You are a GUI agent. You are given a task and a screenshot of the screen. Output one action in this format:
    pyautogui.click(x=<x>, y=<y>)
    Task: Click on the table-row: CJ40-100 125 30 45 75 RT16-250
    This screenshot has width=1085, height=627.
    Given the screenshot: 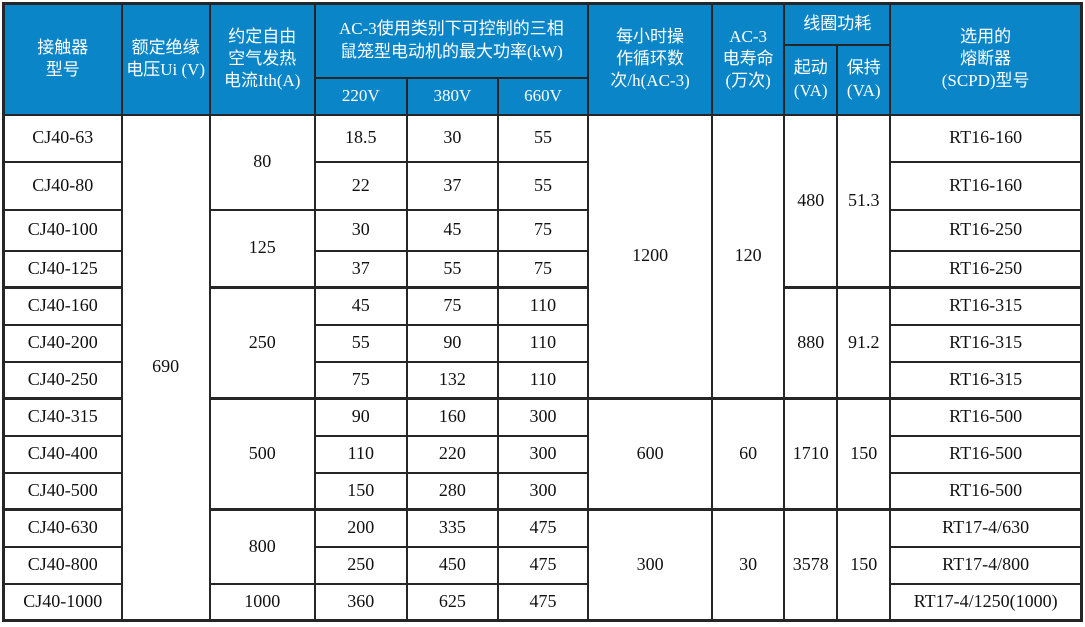 What is the action you would take?
    pyautogui.click(x=542, y=248)
    